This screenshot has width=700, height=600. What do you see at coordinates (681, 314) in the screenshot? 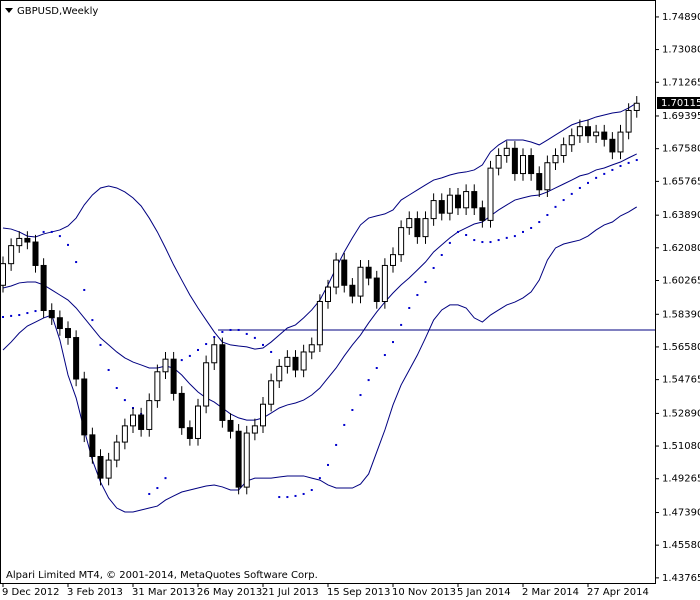
I see `y-tick-label: 1.58390` at bounding box center [681, 314].